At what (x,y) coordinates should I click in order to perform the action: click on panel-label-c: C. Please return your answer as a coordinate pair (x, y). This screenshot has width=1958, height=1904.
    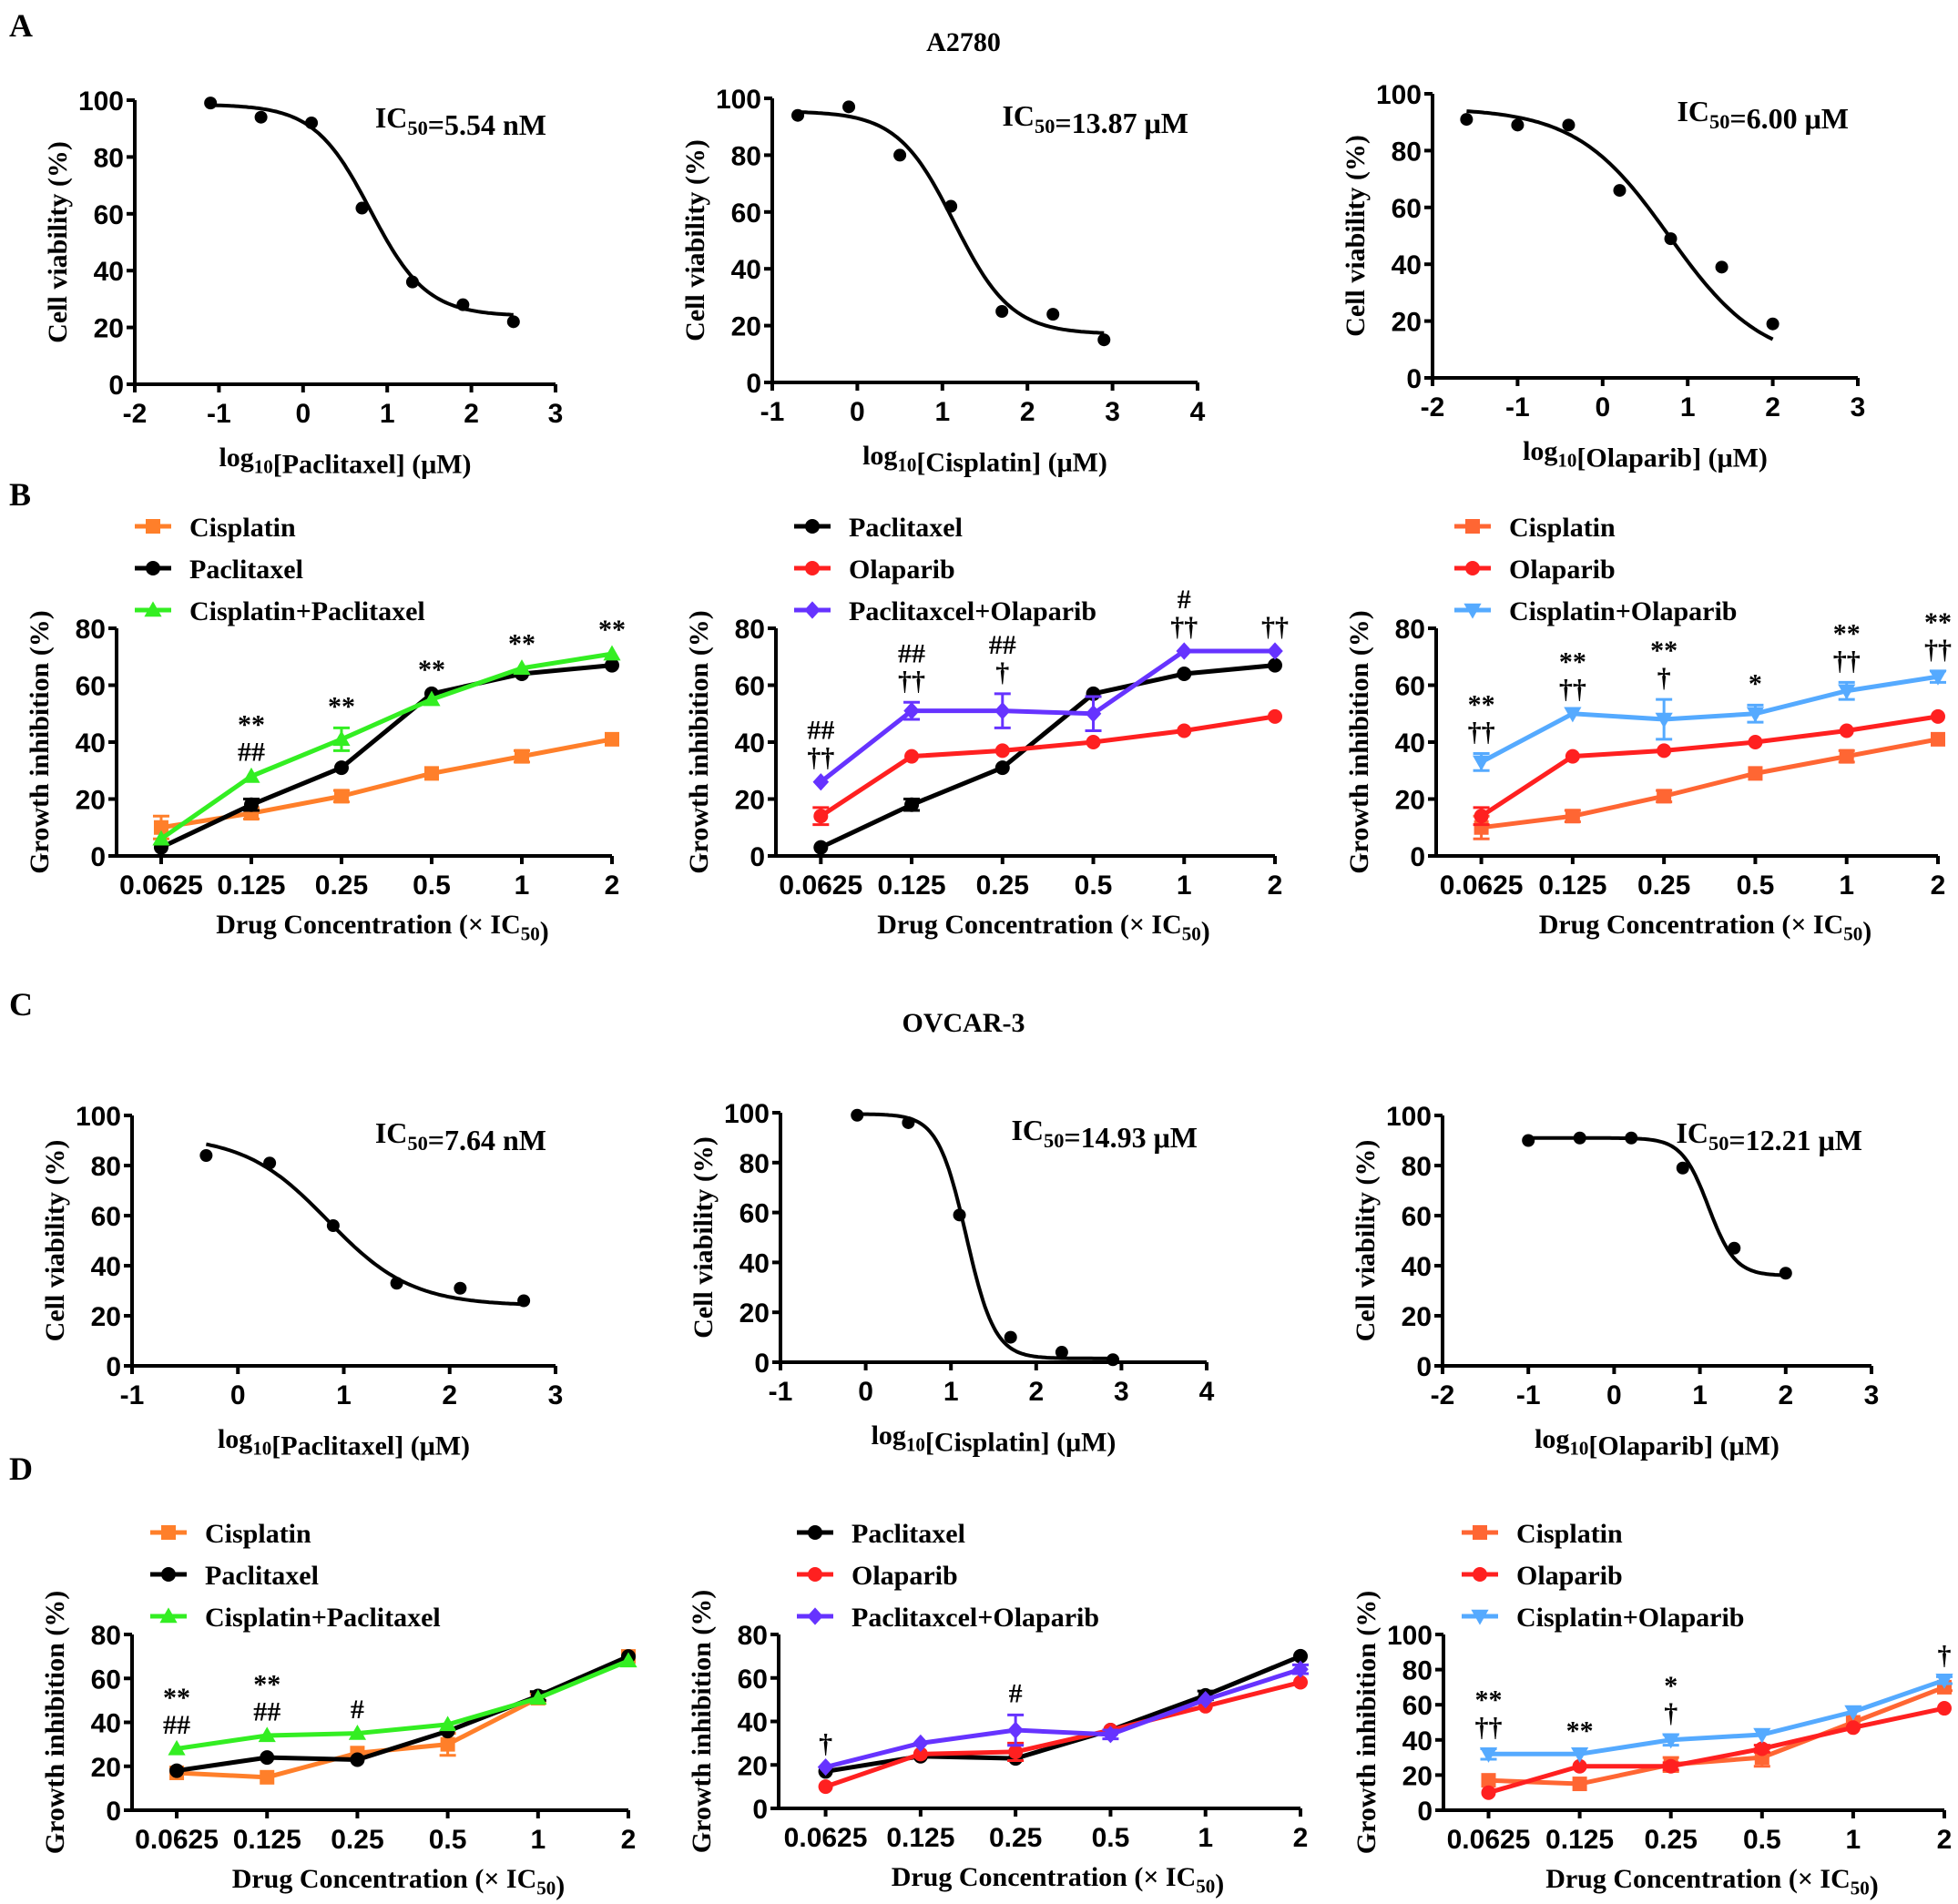
    Looking at the image, I should click on (21, 1004).